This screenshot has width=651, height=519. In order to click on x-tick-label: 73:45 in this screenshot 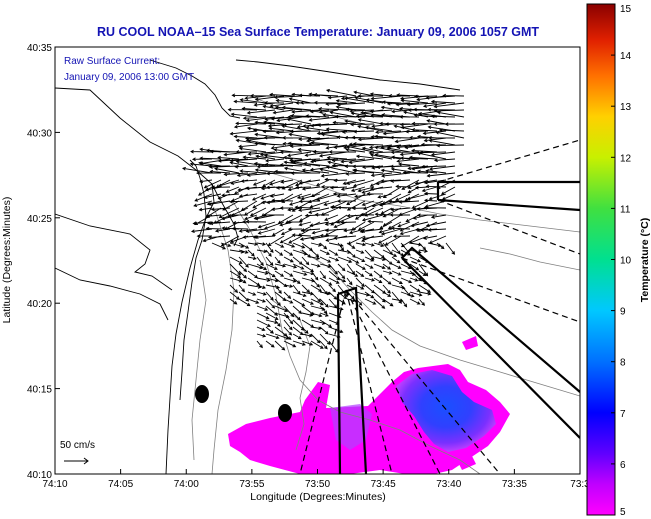, I will do `click(383, 484)`.